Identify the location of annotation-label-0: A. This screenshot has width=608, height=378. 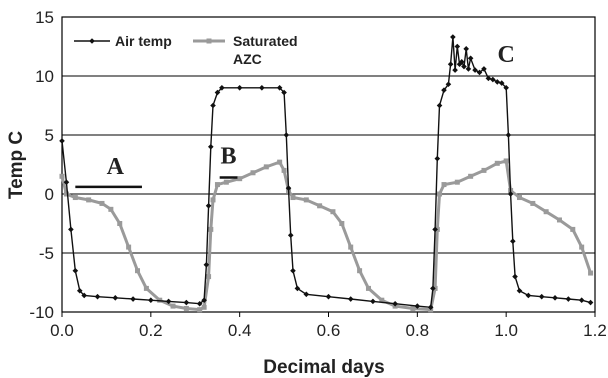
(116, 167).